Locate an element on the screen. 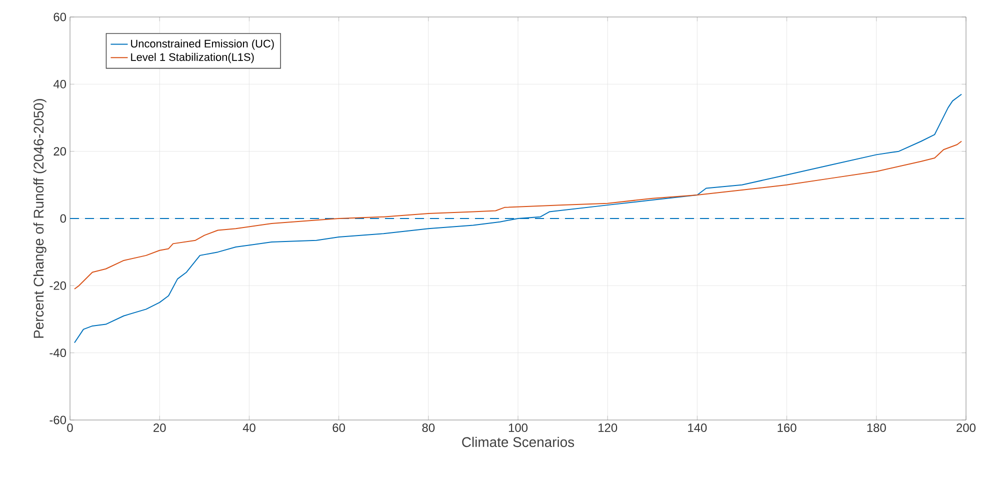 The width and height of the screenshot is (981, 494). x-tick-label: 40 is located at coordinates (249, 428).